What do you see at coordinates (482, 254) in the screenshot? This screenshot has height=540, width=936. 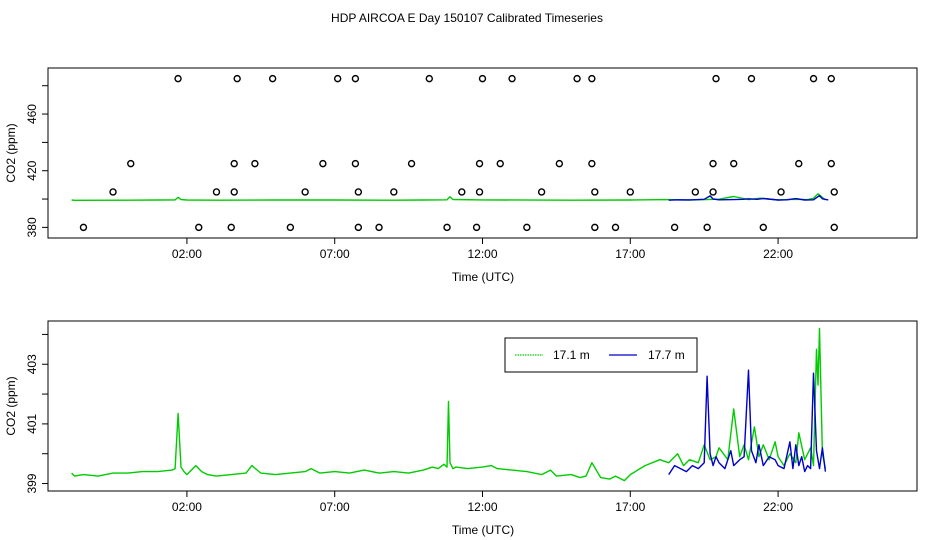 I see `top-x-tick-label-2: 12:00` at bounding box center [482, 254].